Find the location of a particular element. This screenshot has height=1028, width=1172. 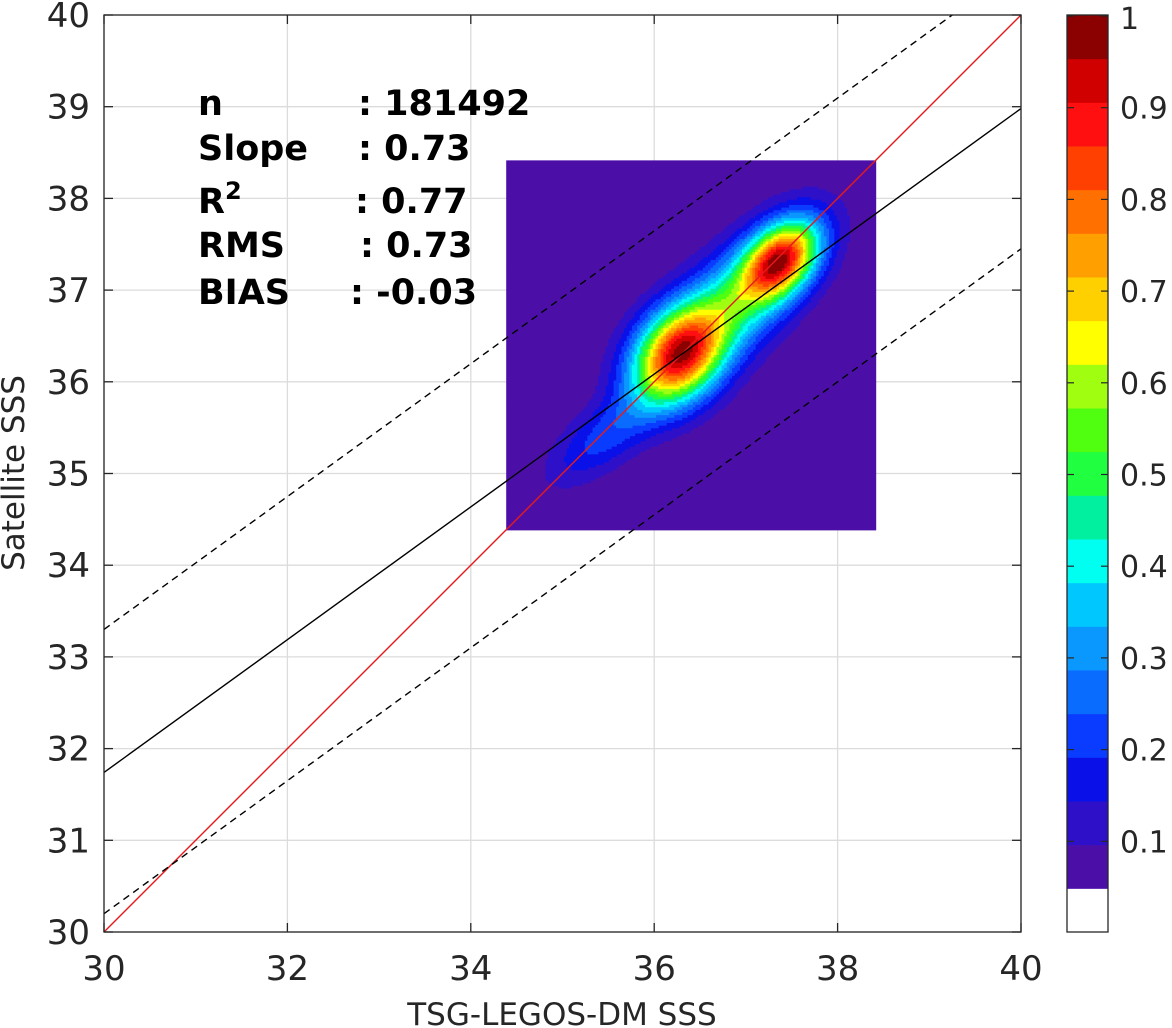

x-tick-label: 38 is located at coordinates (837, 969).